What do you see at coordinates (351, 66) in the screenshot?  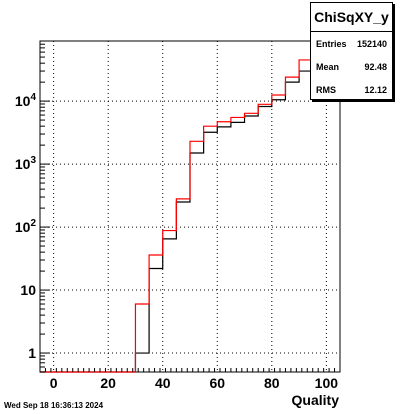 I see `stats-row-mean: Mean 92.48` at bounding box center [351, 66].